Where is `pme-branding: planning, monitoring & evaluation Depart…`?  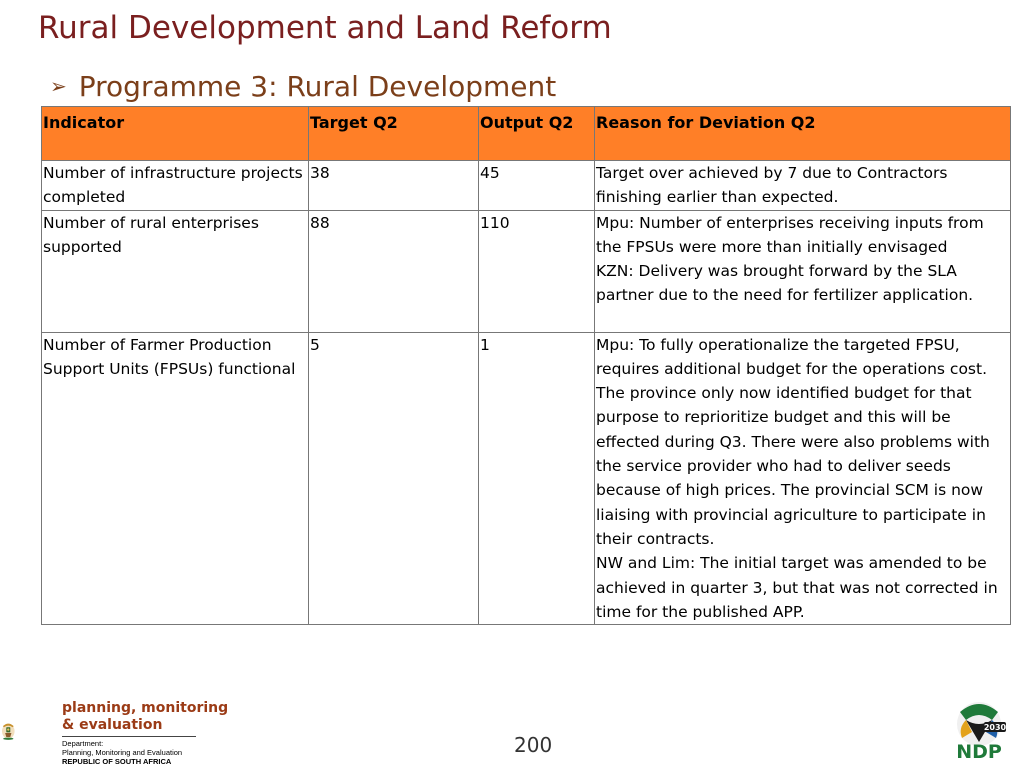 pme-branding: planning, monitoring & evaluation Depart… is located at coordinates (145, 733).